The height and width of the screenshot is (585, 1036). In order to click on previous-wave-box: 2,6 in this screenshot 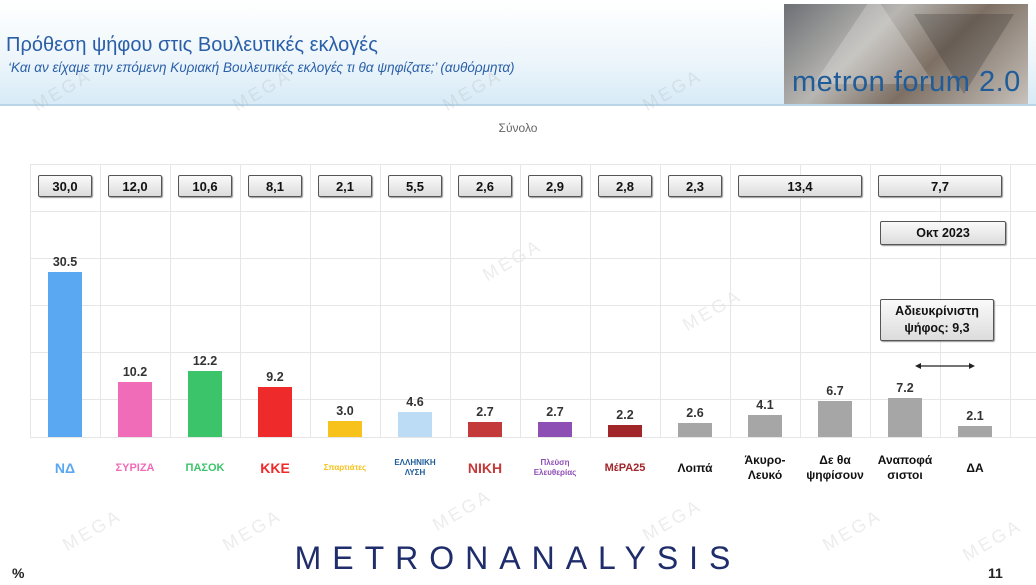, I will do `click(485, 186)`.